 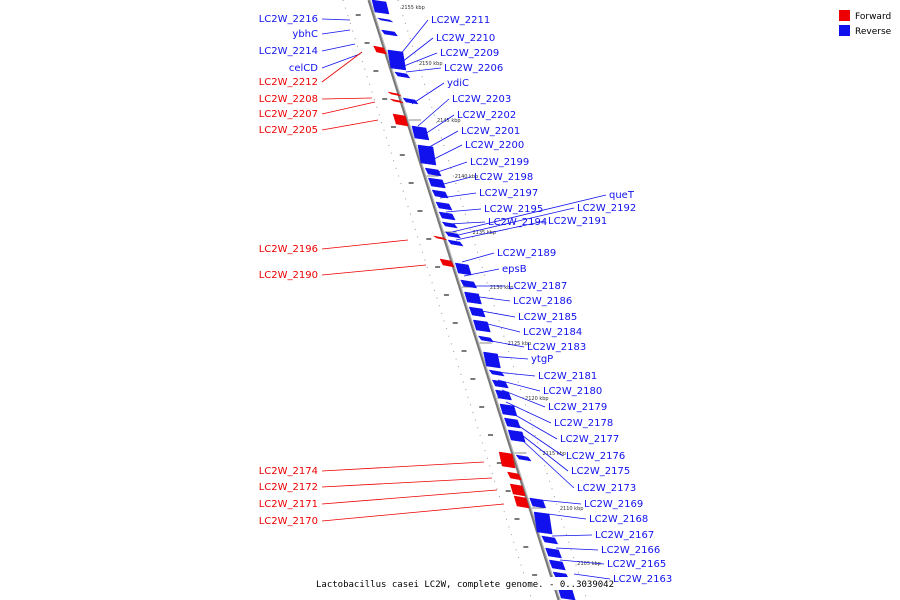 I want to click on scale-tick-label: 2135 kbp, so click(x=484, y=233).